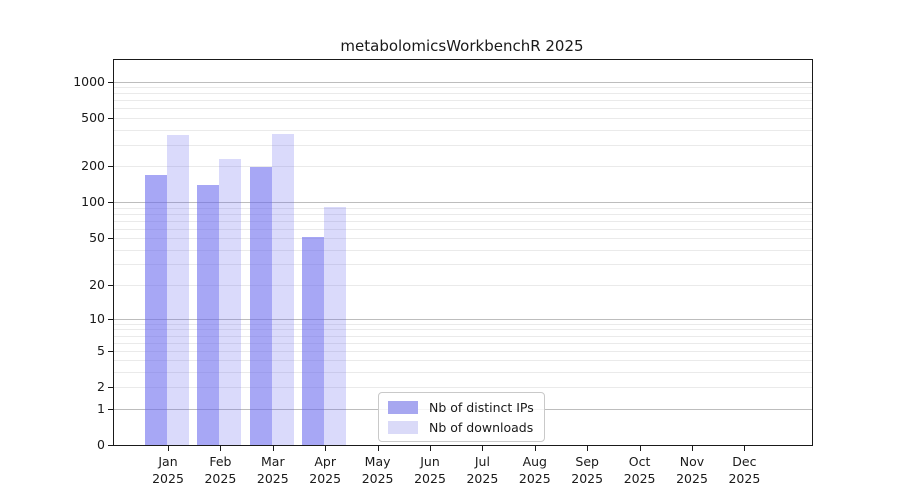  Describe the element at coordinates (462, 46) in the screenshot. I see `chart-title: metabolomicsWorkbenchR 2025` at that location.